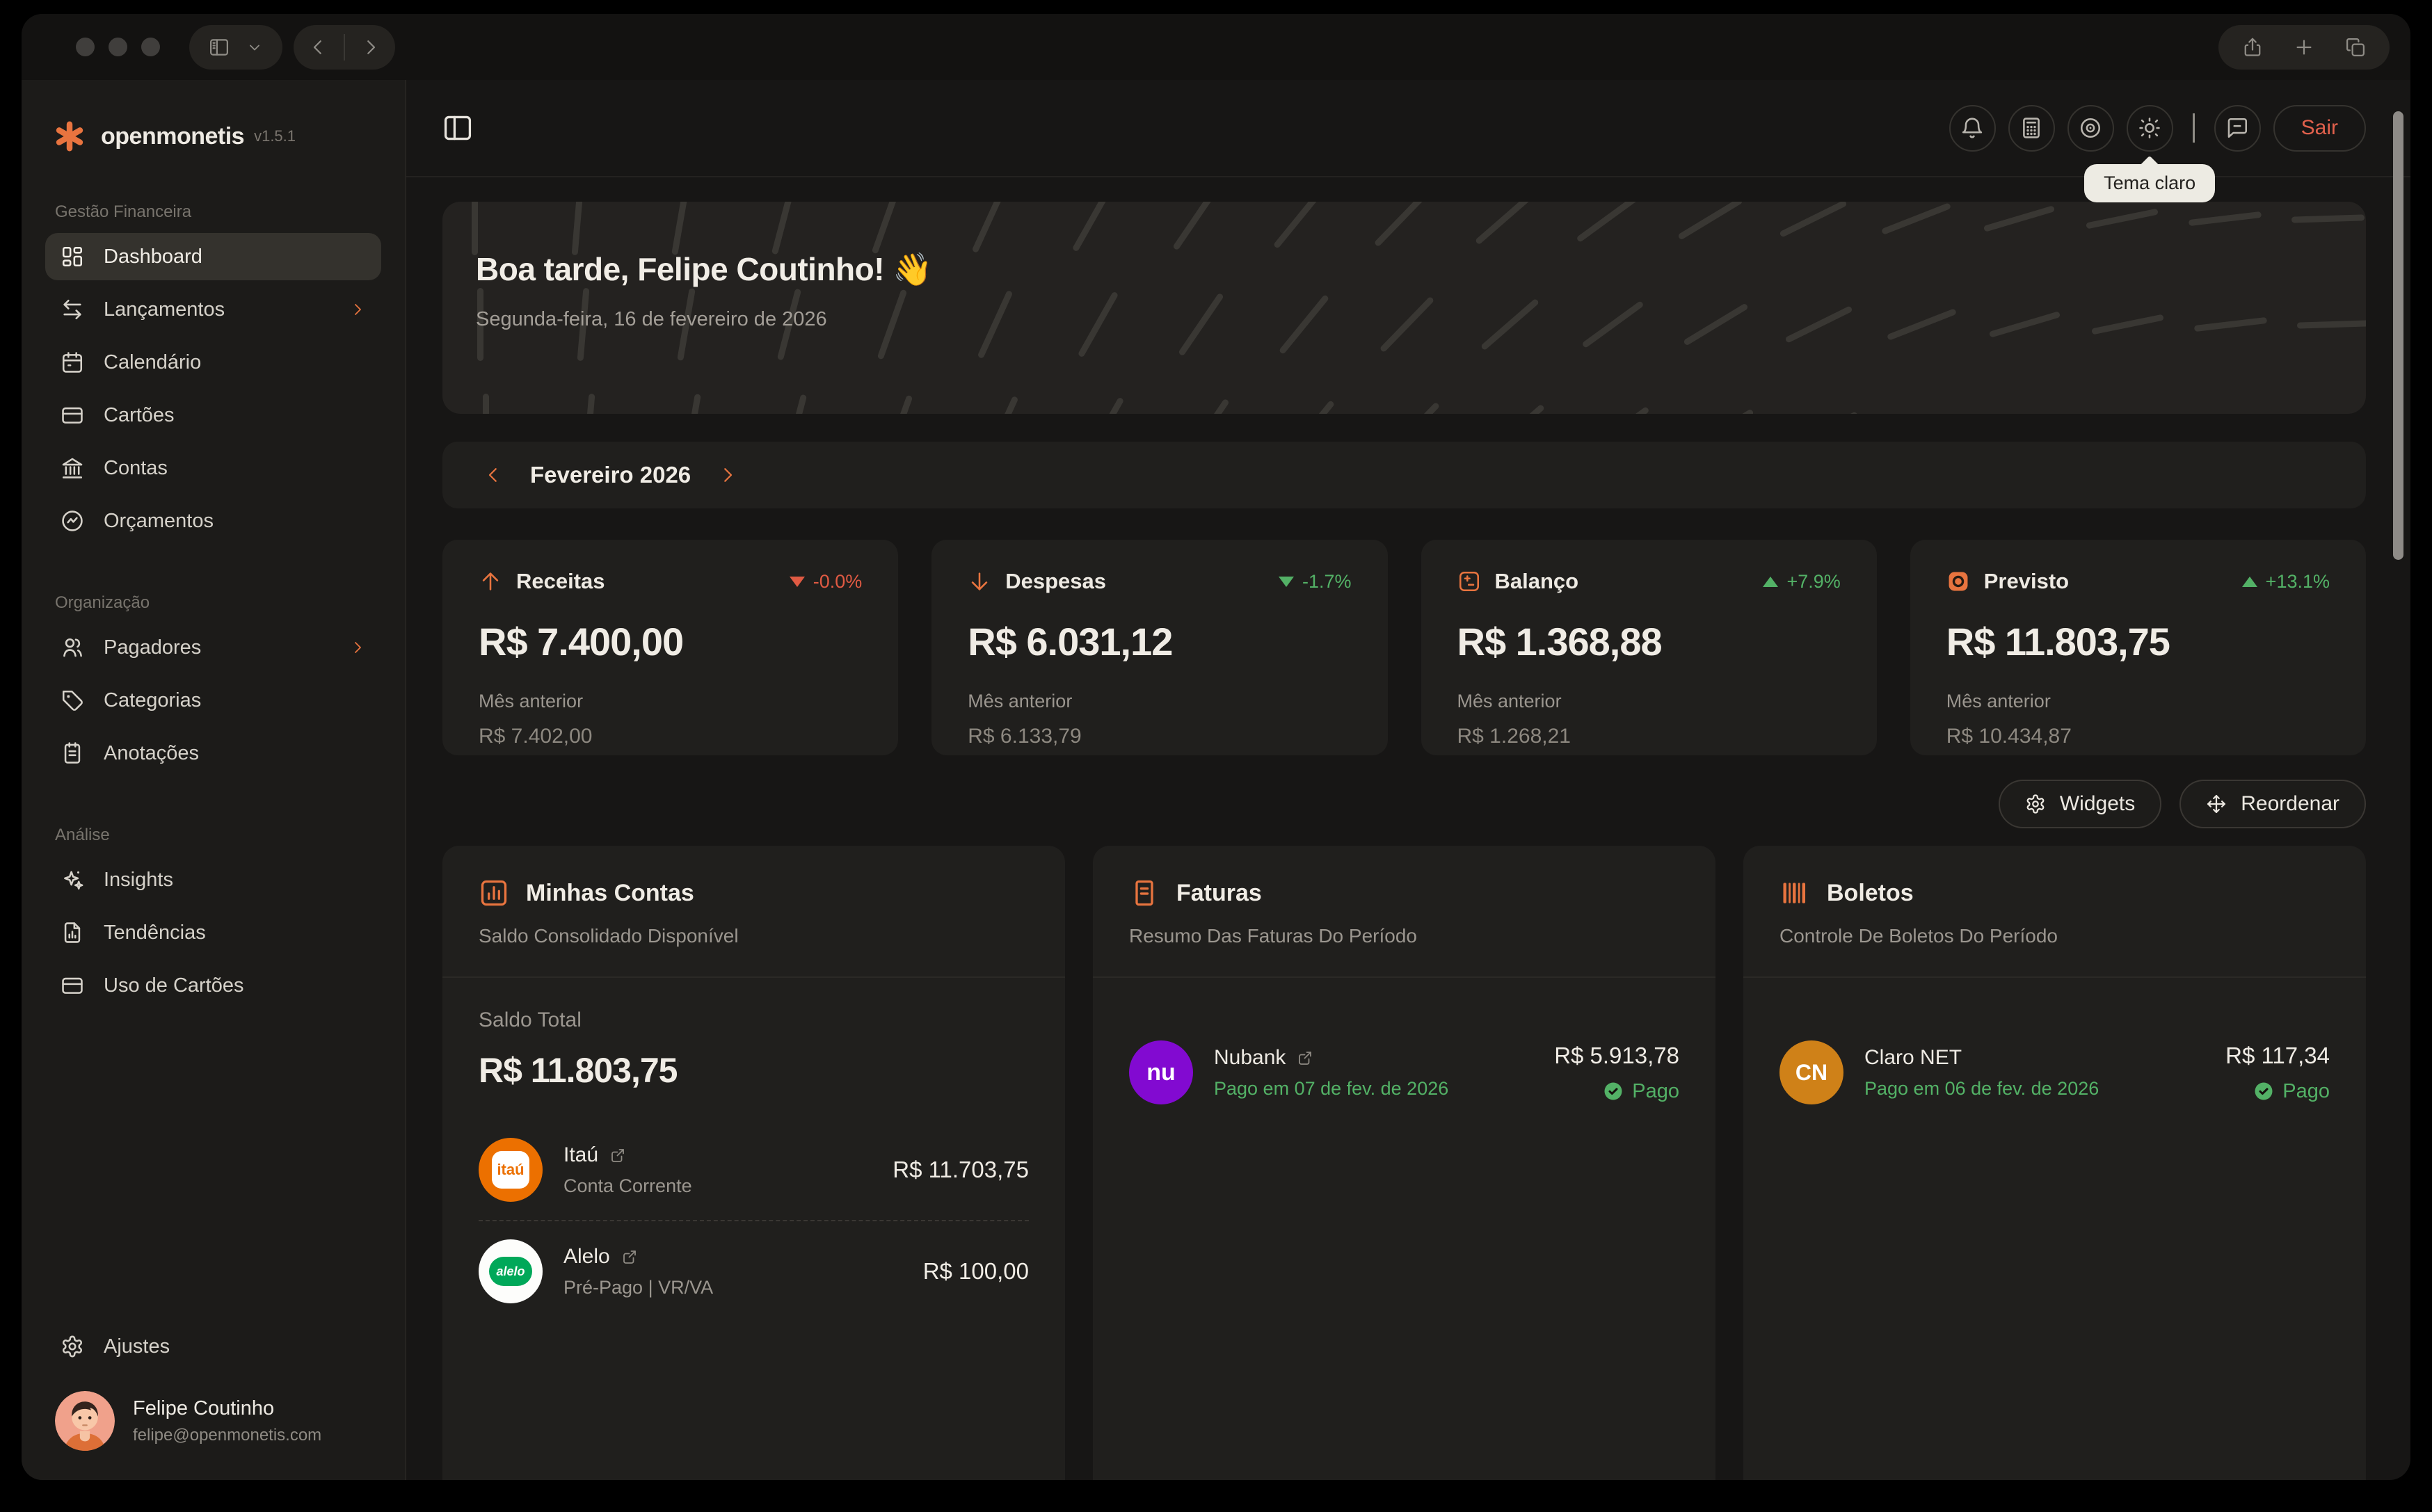 Image resolution: width=2432 pixels, height=1512 pixels. Describe the element at coordinates (1025, 736) in the screenshot. I see `stat-prev-value: R$ 6.133,79` at that location.